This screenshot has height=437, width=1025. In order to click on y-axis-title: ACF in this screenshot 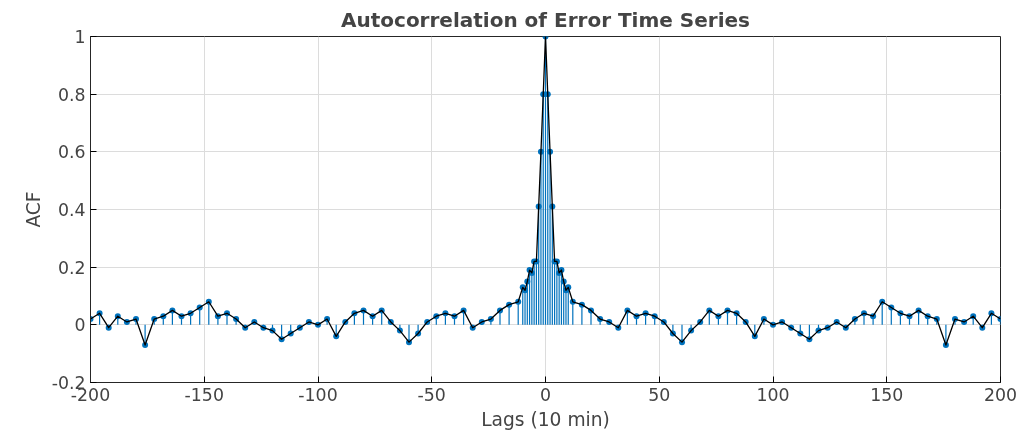, I will do `click(33, 209)`.